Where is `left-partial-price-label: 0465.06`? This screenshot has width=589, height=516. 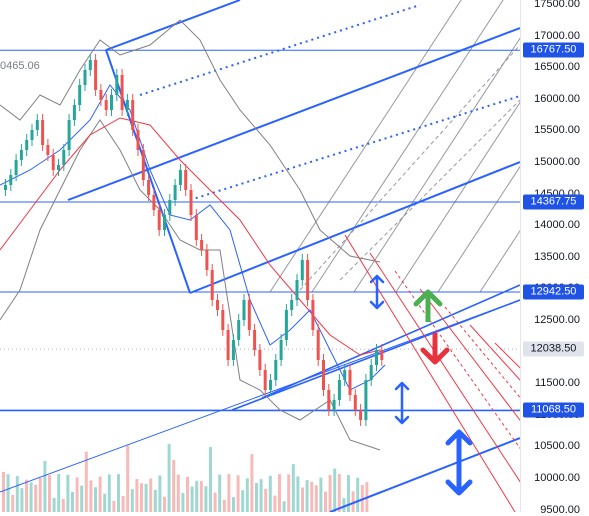 left-partial-price-label: 0465.06 is located at coordinates (20, 66).